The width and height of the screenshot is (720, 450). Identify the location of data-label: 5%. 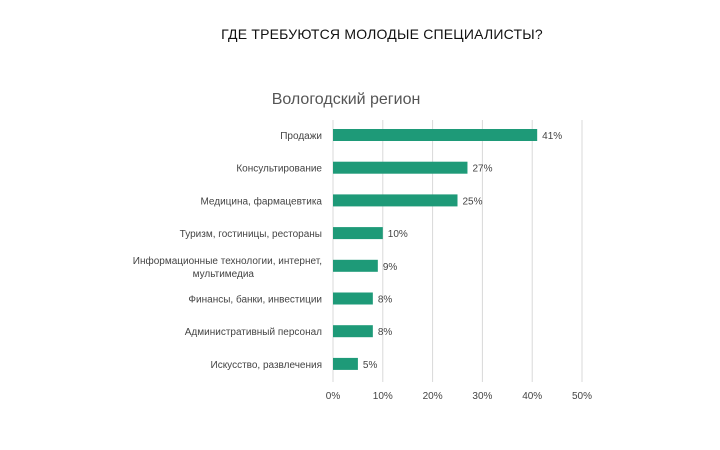
(370, 365).